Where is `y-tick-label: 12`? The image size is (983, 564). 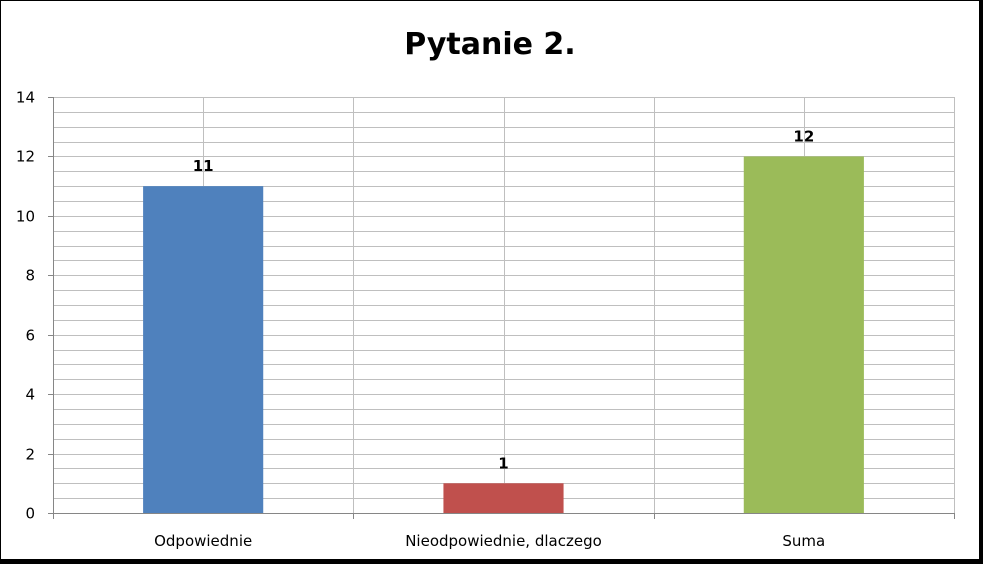
y-tick-label: 12 is located at coordinates (25, 157).